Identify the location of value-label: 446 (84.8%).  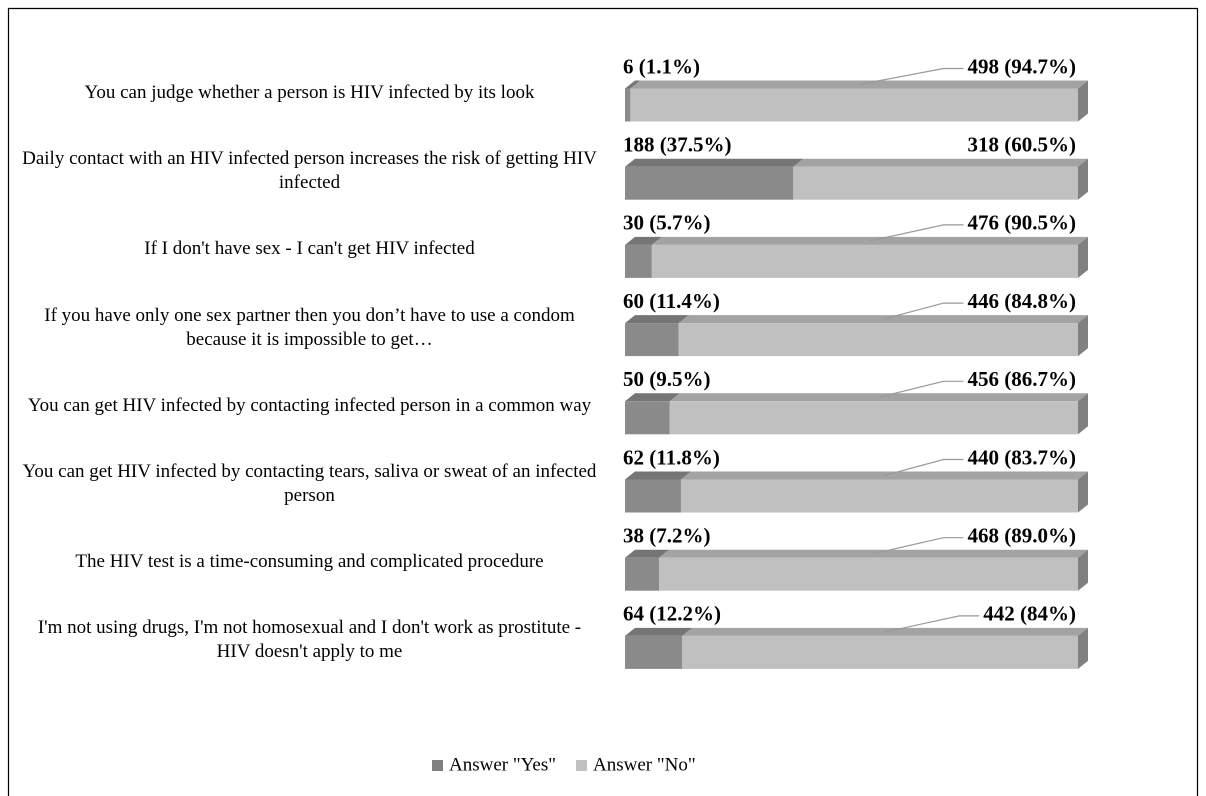
(1022, 301).